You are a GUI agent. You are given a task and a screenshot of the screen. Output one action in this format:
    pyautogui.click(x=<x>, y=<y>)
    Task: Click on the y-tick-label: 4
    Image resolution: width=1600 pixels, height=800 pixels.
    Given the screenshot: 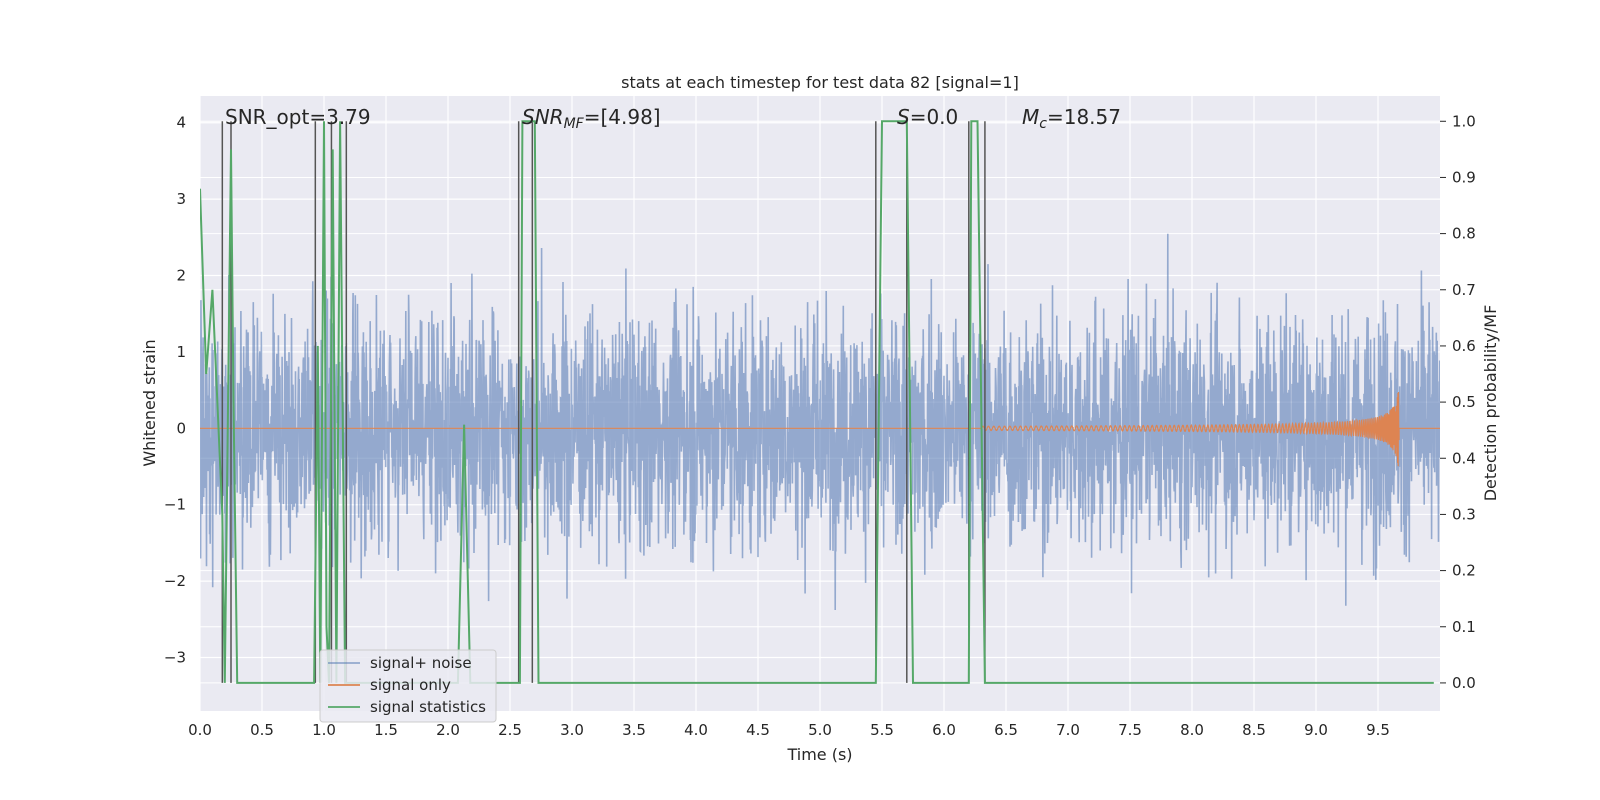 What is the action you would take?
    pyautogui.click(x=181, y=123)
    